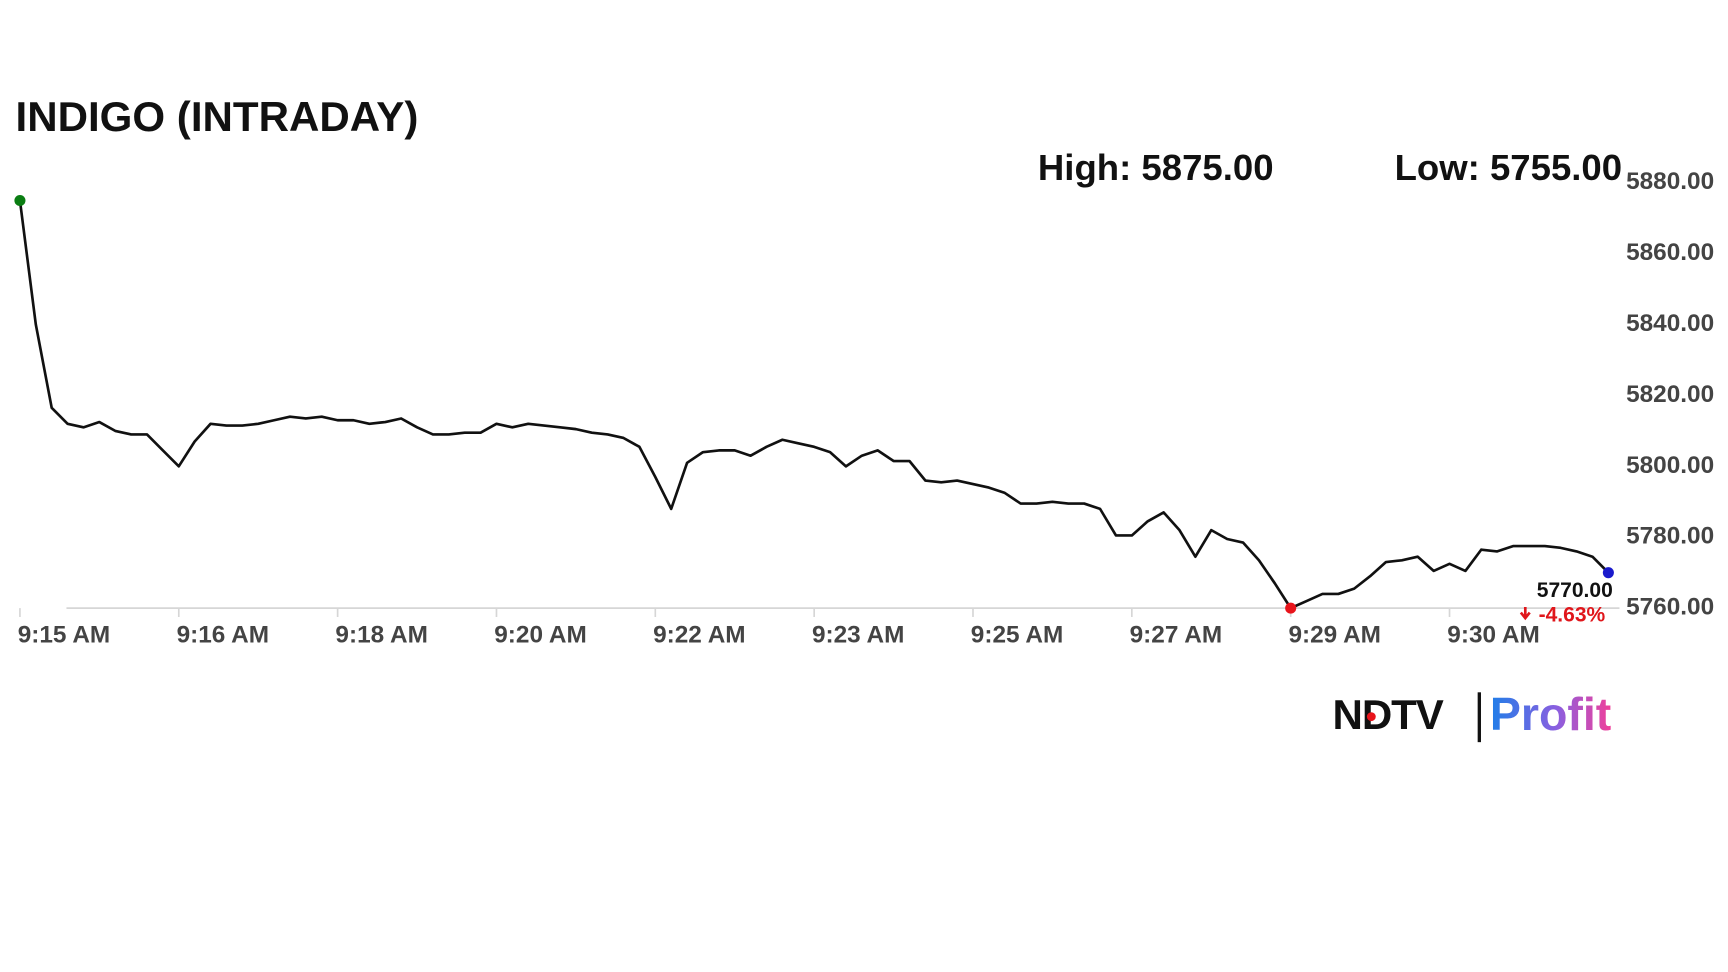  Describe the element at coordinates (1670, 181) in the screenshot. I see `y-tick-label: 5880.00` at that location.